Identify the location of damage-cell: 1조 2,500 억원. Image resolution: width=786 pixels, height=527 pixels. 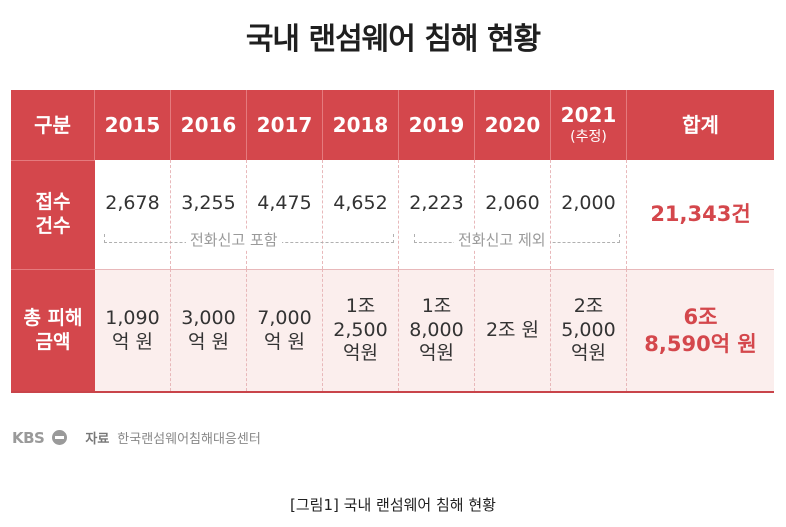
(361, 330).